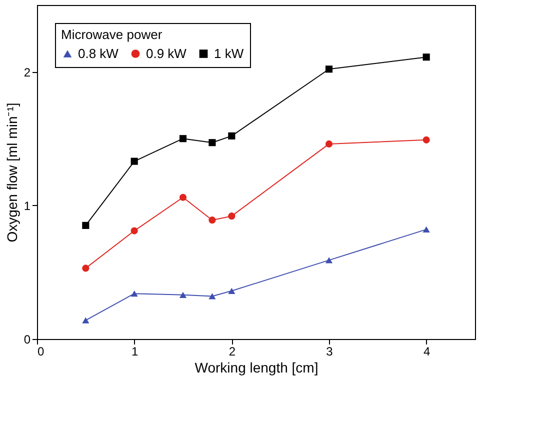  Describe the element at coordinates (229, 53) in the screenshot. I see `legend-label: 1 kW` at that location.